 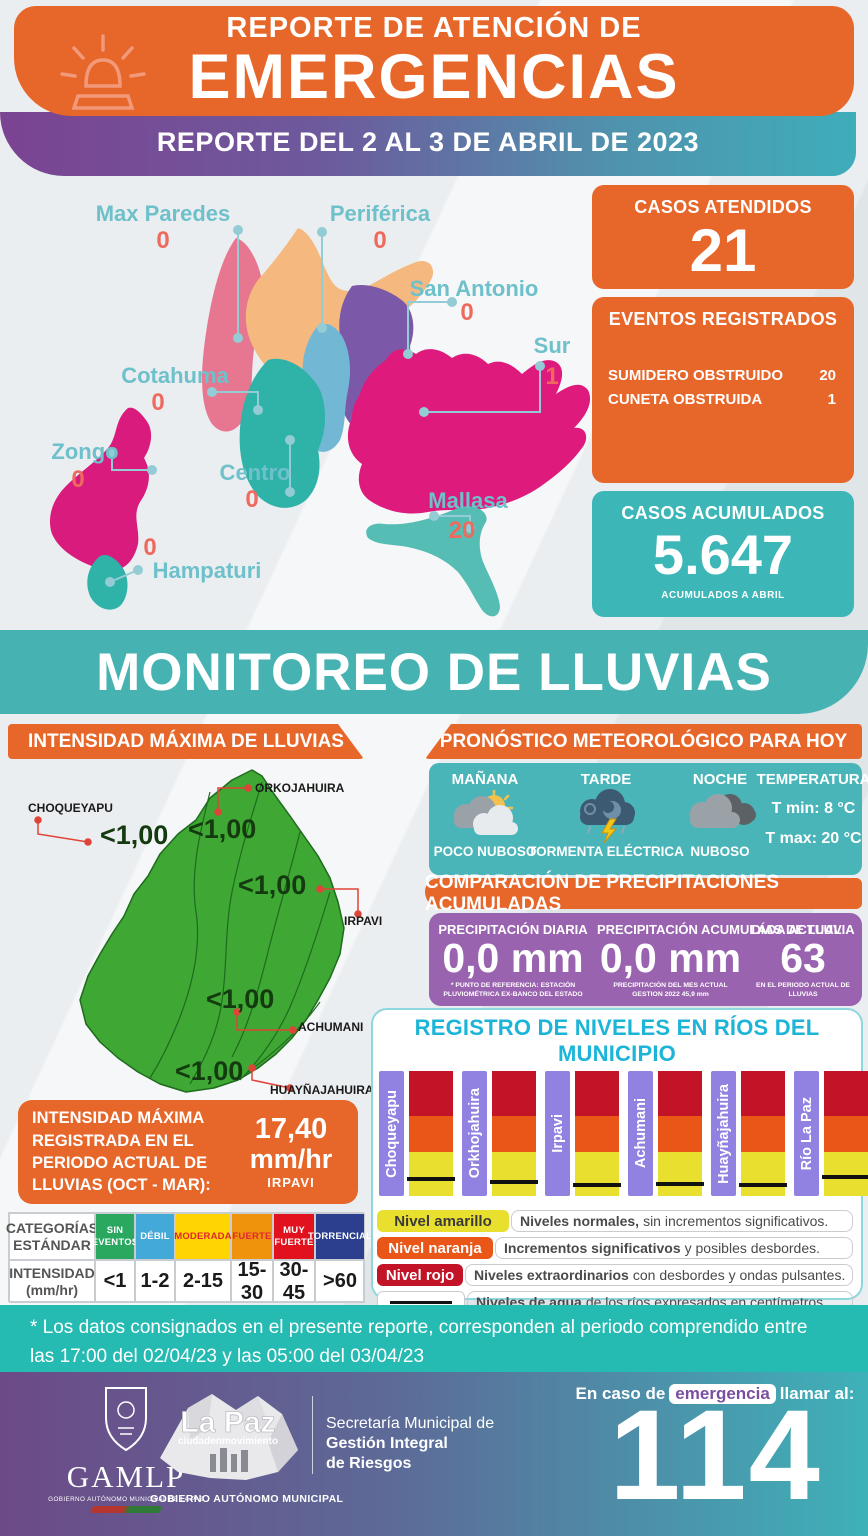 What do you see at coordinates (363, 921) in the screenshot?
I see `basin-label-irpavi: IRPAVI` at bounding box center [363, 921].